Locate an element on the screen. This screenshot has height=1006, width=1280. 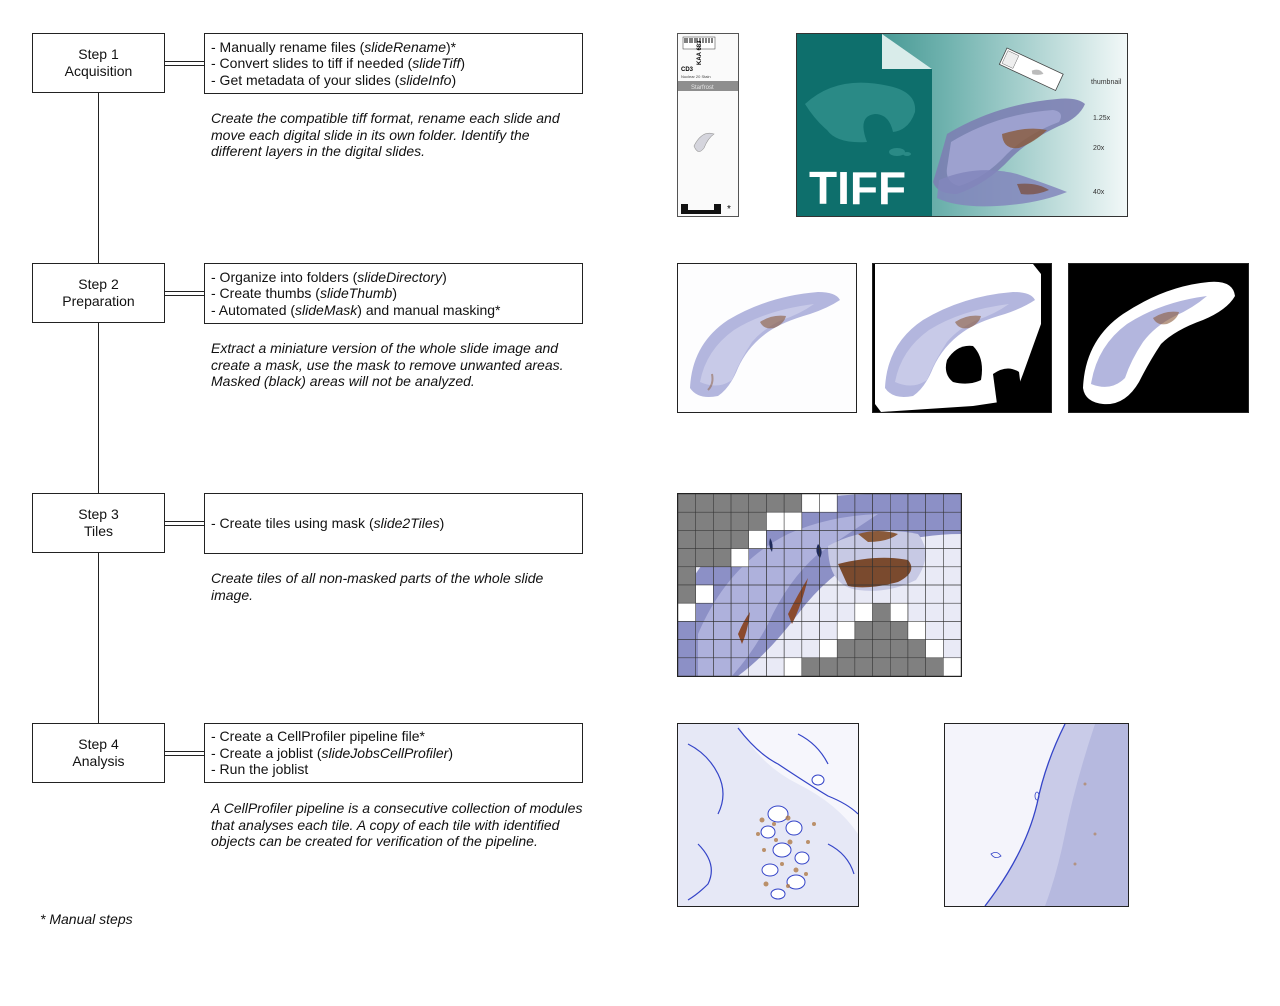
step-3-box: Step 3 Tiles is located at coordinates (98, 523).